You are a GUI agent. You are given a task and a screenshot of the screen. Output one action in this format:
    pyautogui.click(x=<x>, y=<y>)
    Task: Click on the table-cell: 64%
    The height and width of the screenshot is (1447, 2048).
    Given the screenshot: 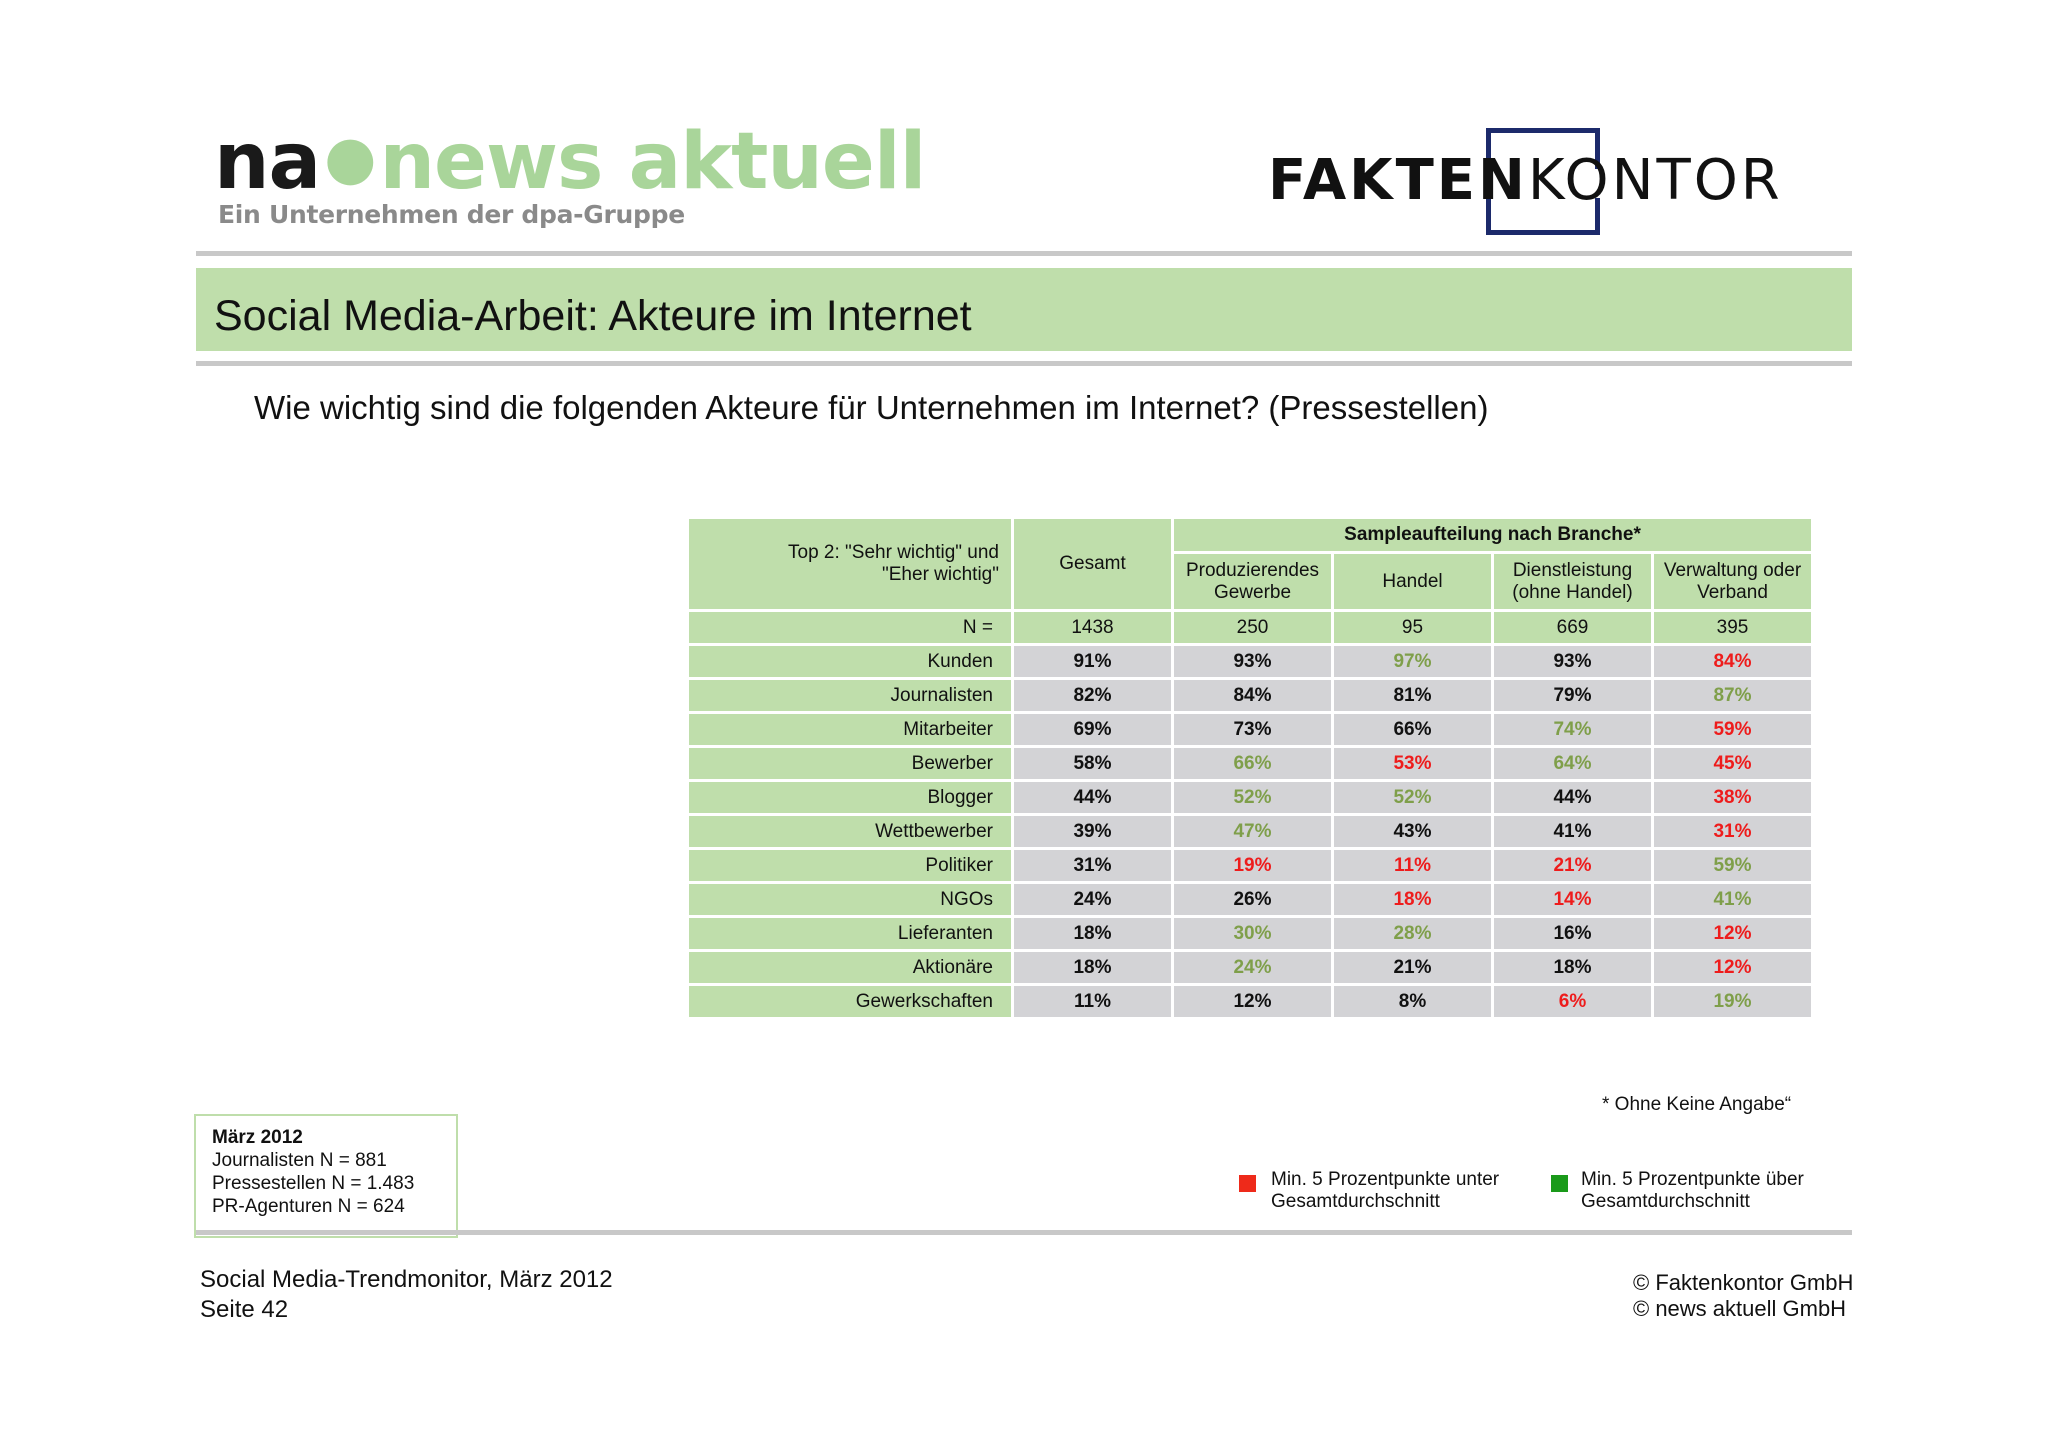 What is the action you would take?
    pyautogui.click(x=1572, y=763)
    